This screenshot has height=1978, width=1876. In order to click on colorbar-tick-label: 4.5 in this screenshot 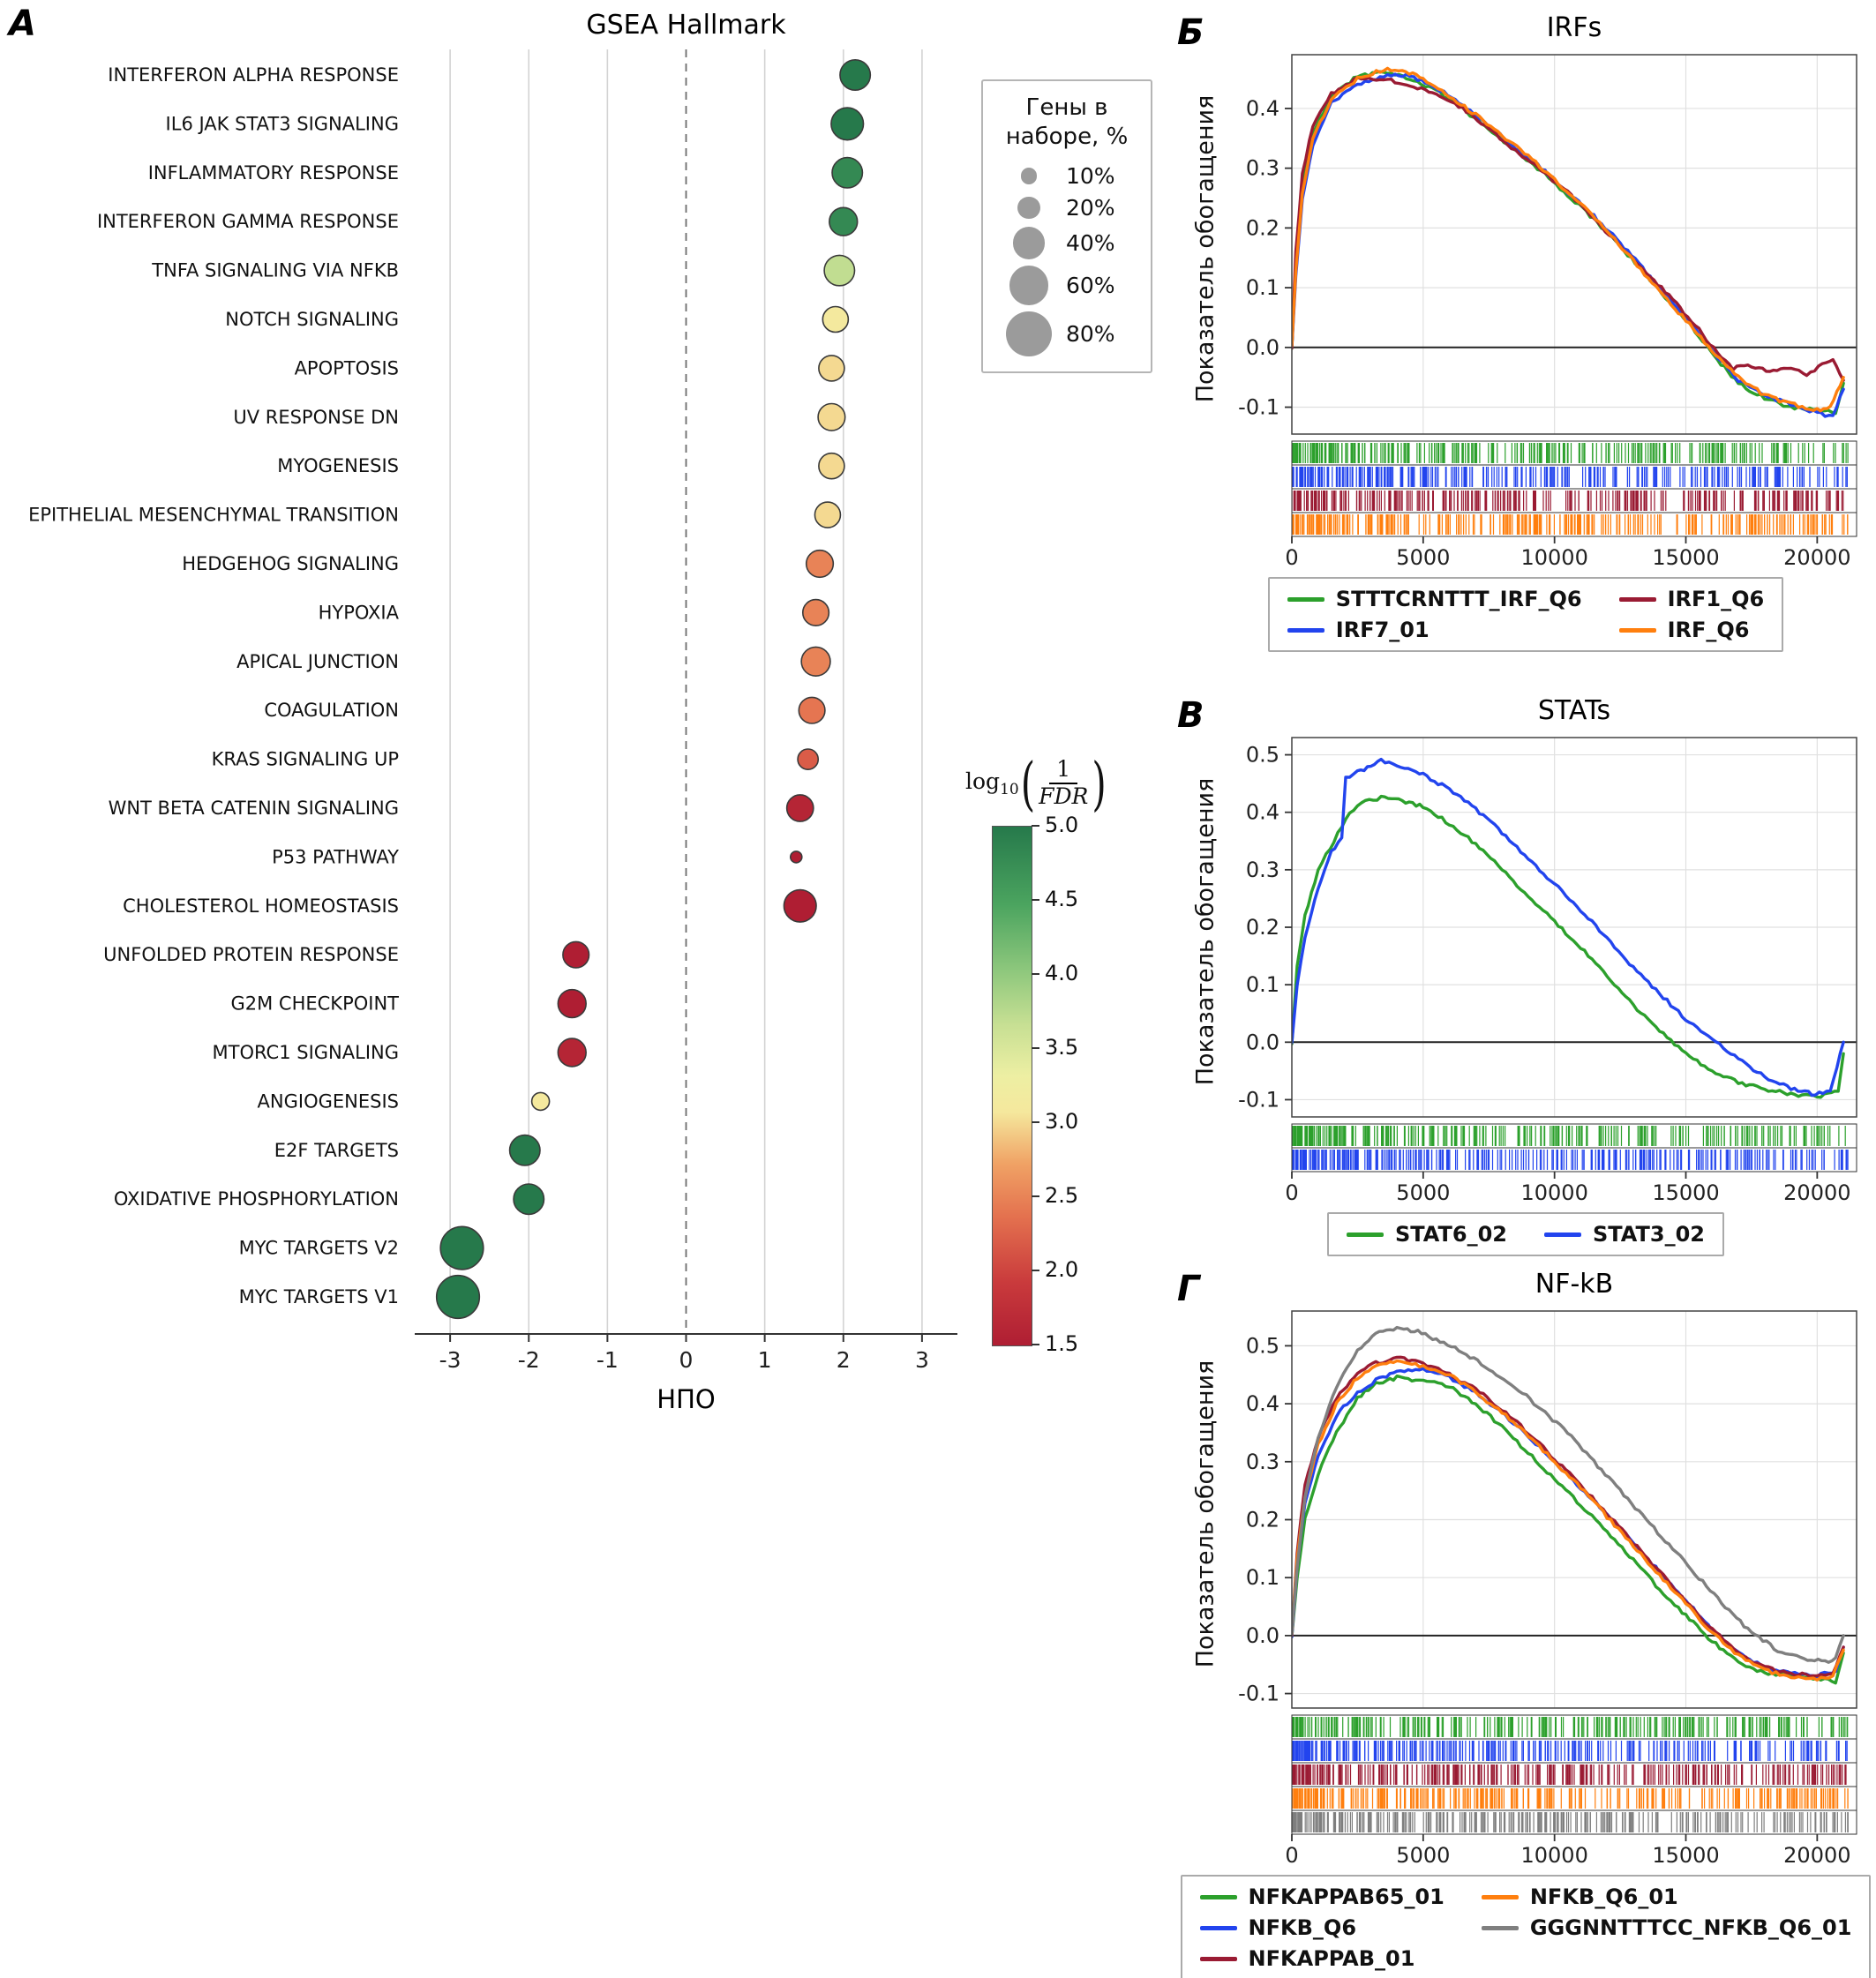, I will do `click(1062, 899)`.